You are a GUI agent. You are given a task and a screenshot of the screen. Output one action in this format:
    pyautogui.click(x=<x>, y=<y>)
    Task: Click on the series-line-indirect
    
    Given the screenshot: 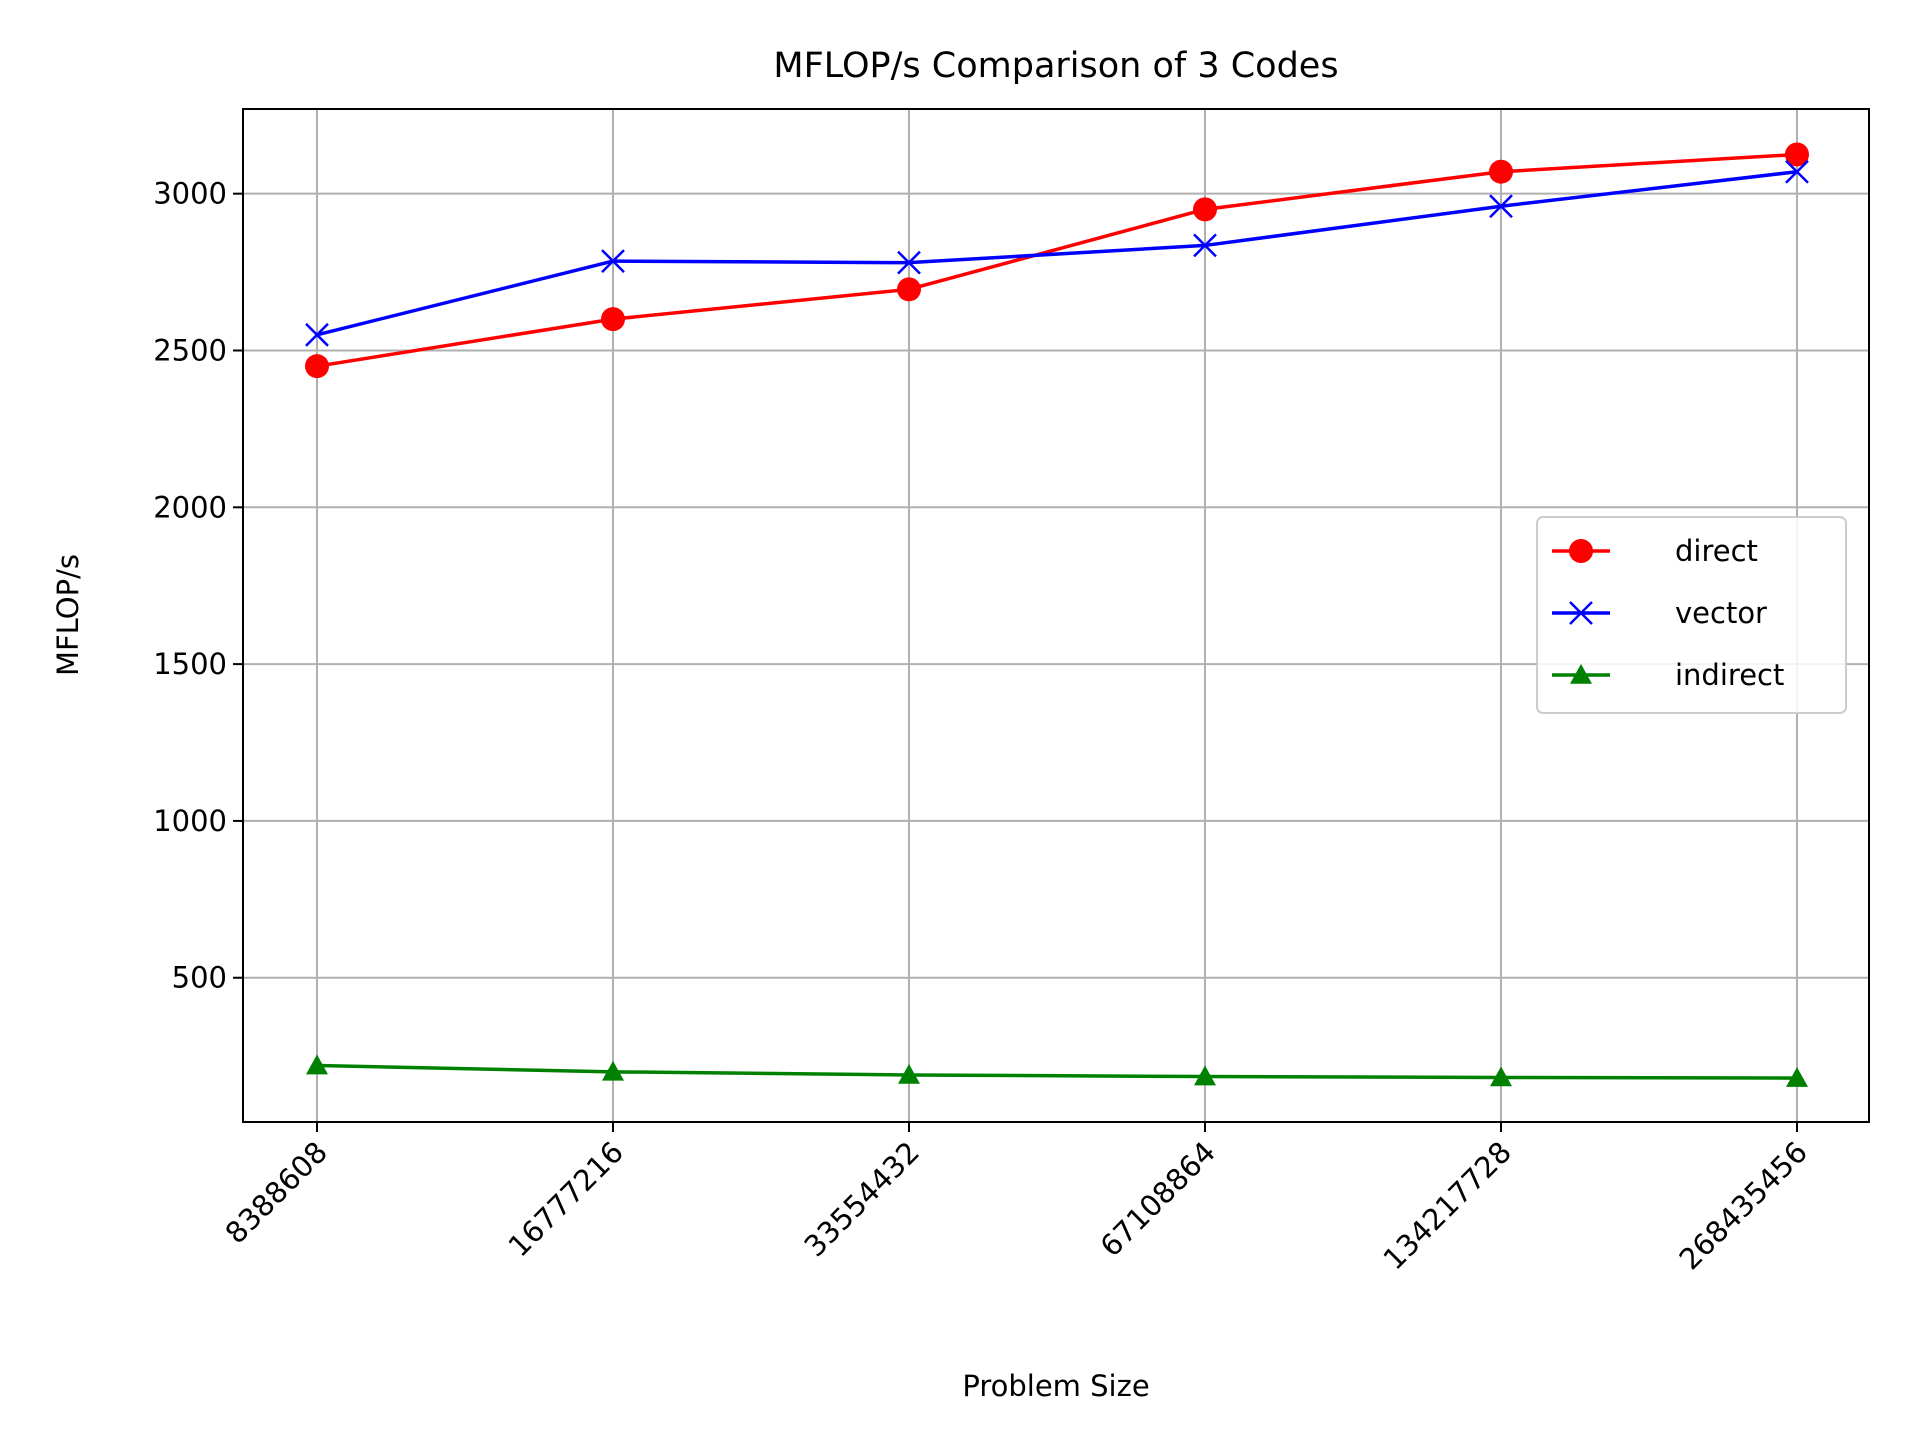 What is the action you would take?
    pyautogui.click(x=1057, y=1071)
    